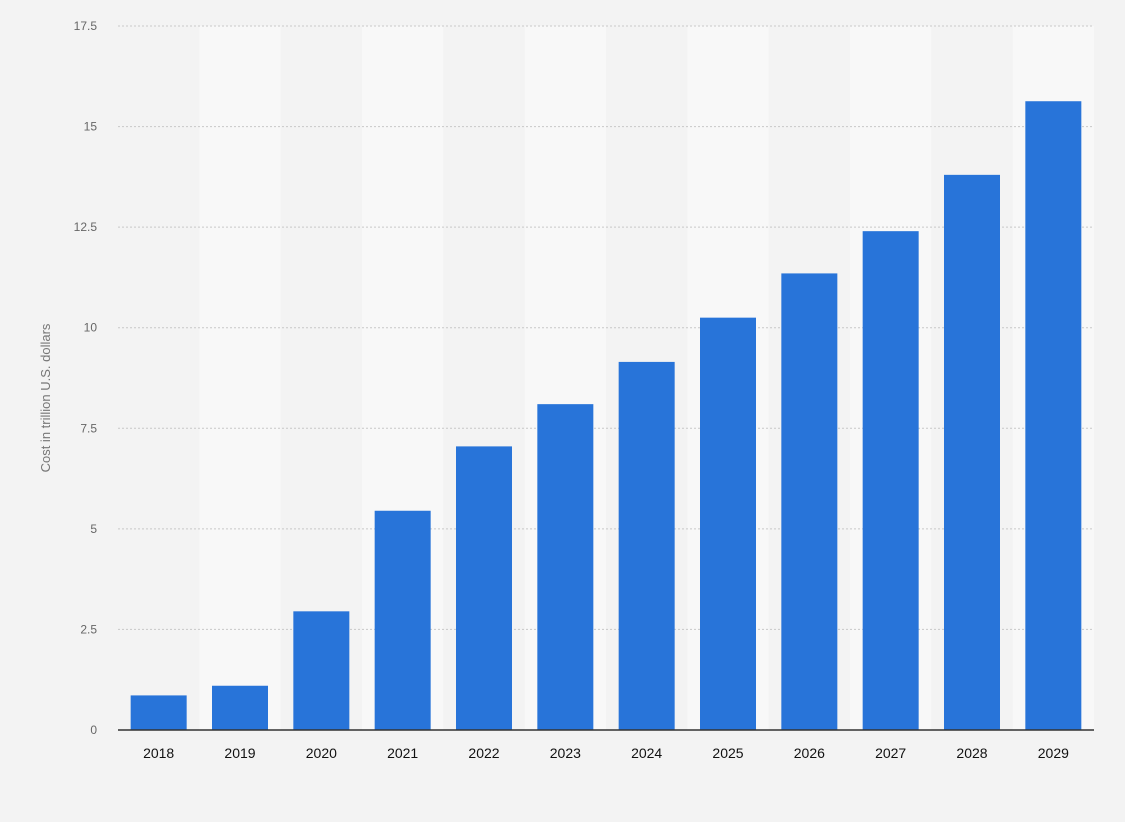 Image resolution: width=1125 pixels, height=822 pixels. I want to click on bar-2021, so click(402, 620).